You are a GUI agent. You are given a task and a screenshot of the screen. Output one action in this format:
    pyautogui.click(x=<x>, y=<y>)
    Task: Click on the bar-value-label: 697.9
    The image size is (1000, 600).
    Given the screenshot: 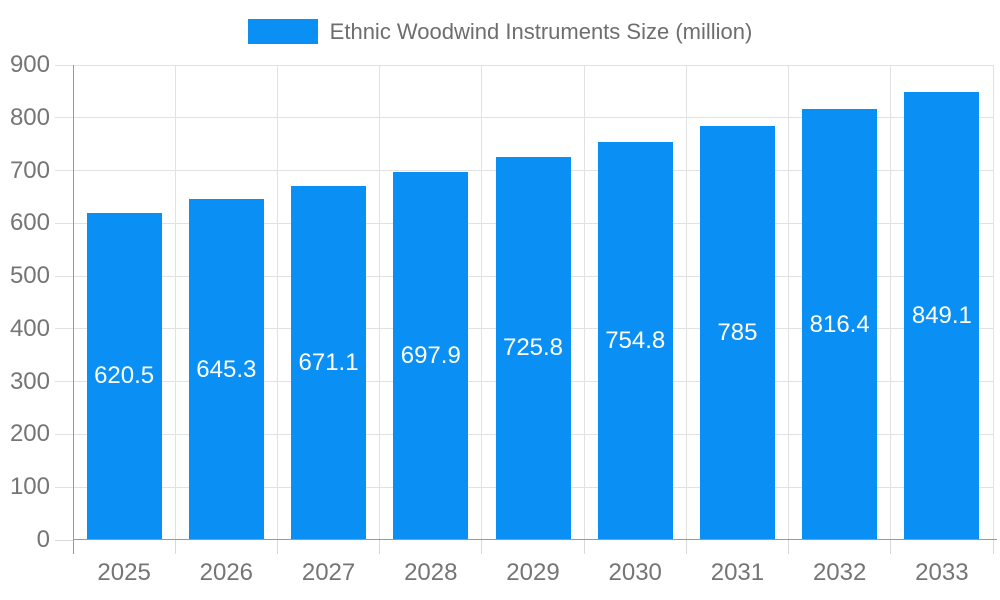 What is the action you would take?
    pyautogui.click(x=430, y=355)
    